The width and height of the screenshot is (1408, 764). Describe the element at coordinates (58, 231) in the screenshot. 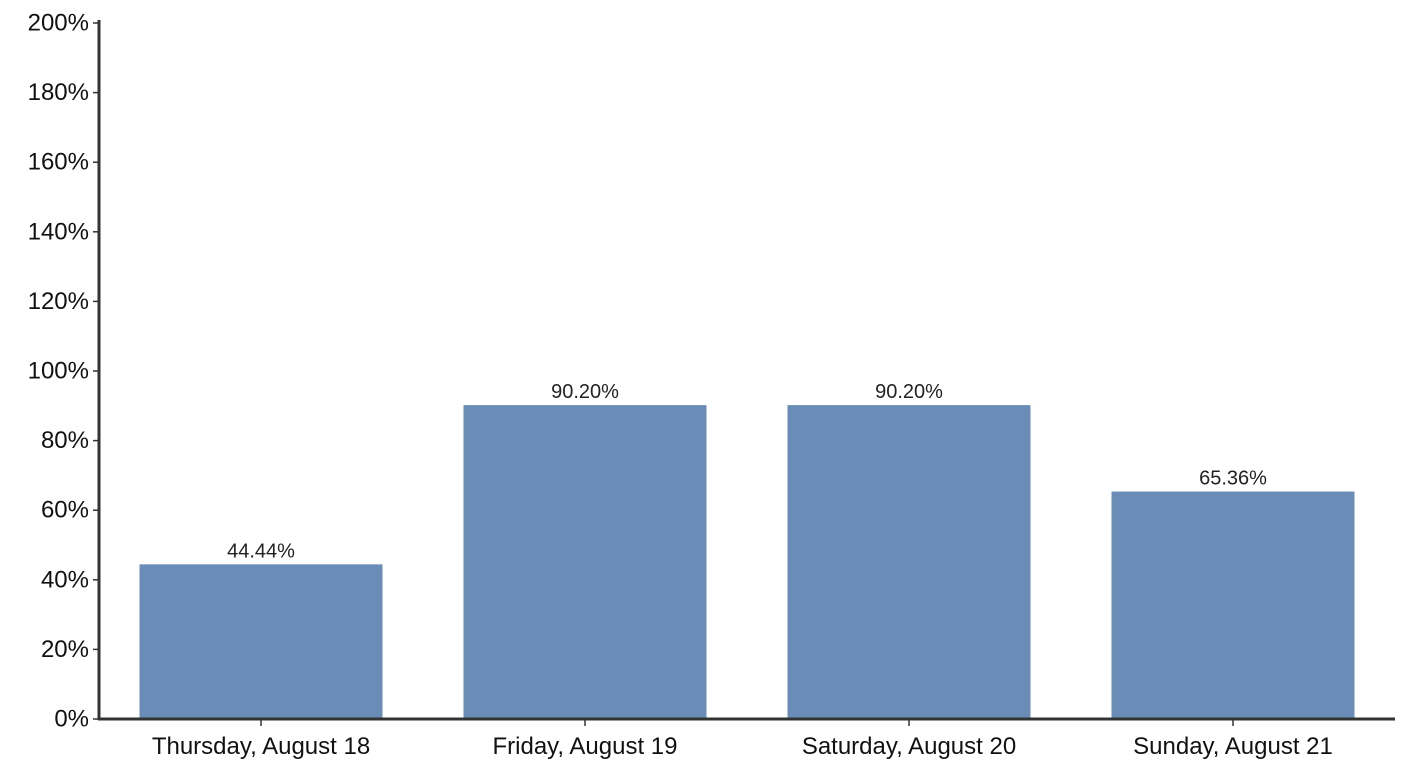

I see `y-tick-label: 140%` at that location.